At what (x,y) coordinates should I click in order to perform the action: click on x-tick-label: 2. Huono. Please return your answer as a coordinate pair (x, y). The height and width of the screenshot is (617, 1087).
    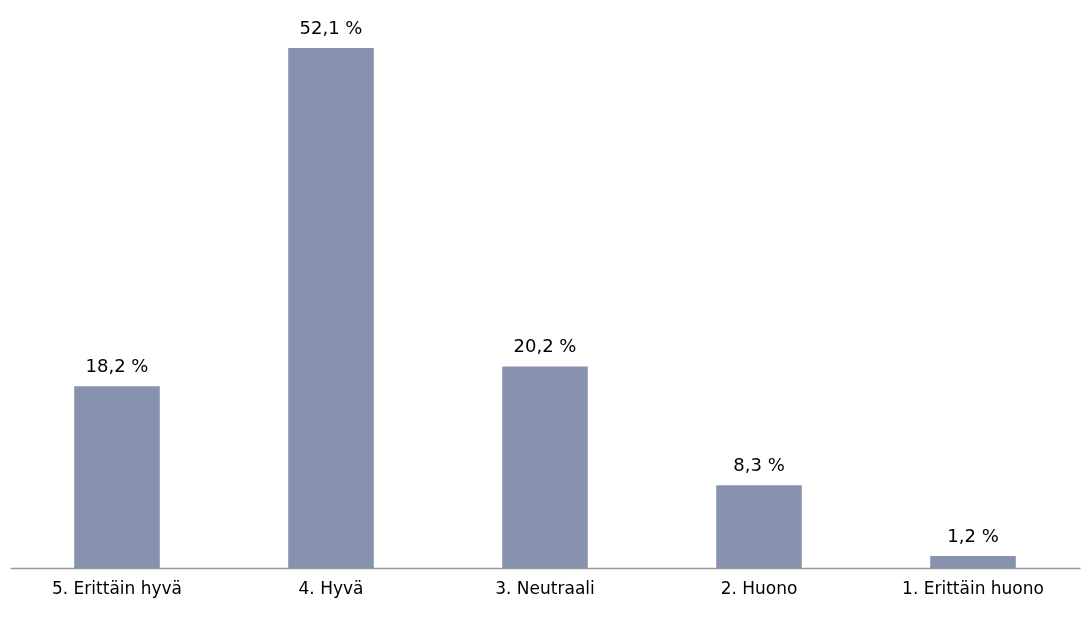
    Looking at the image, I should click on (759, 587).